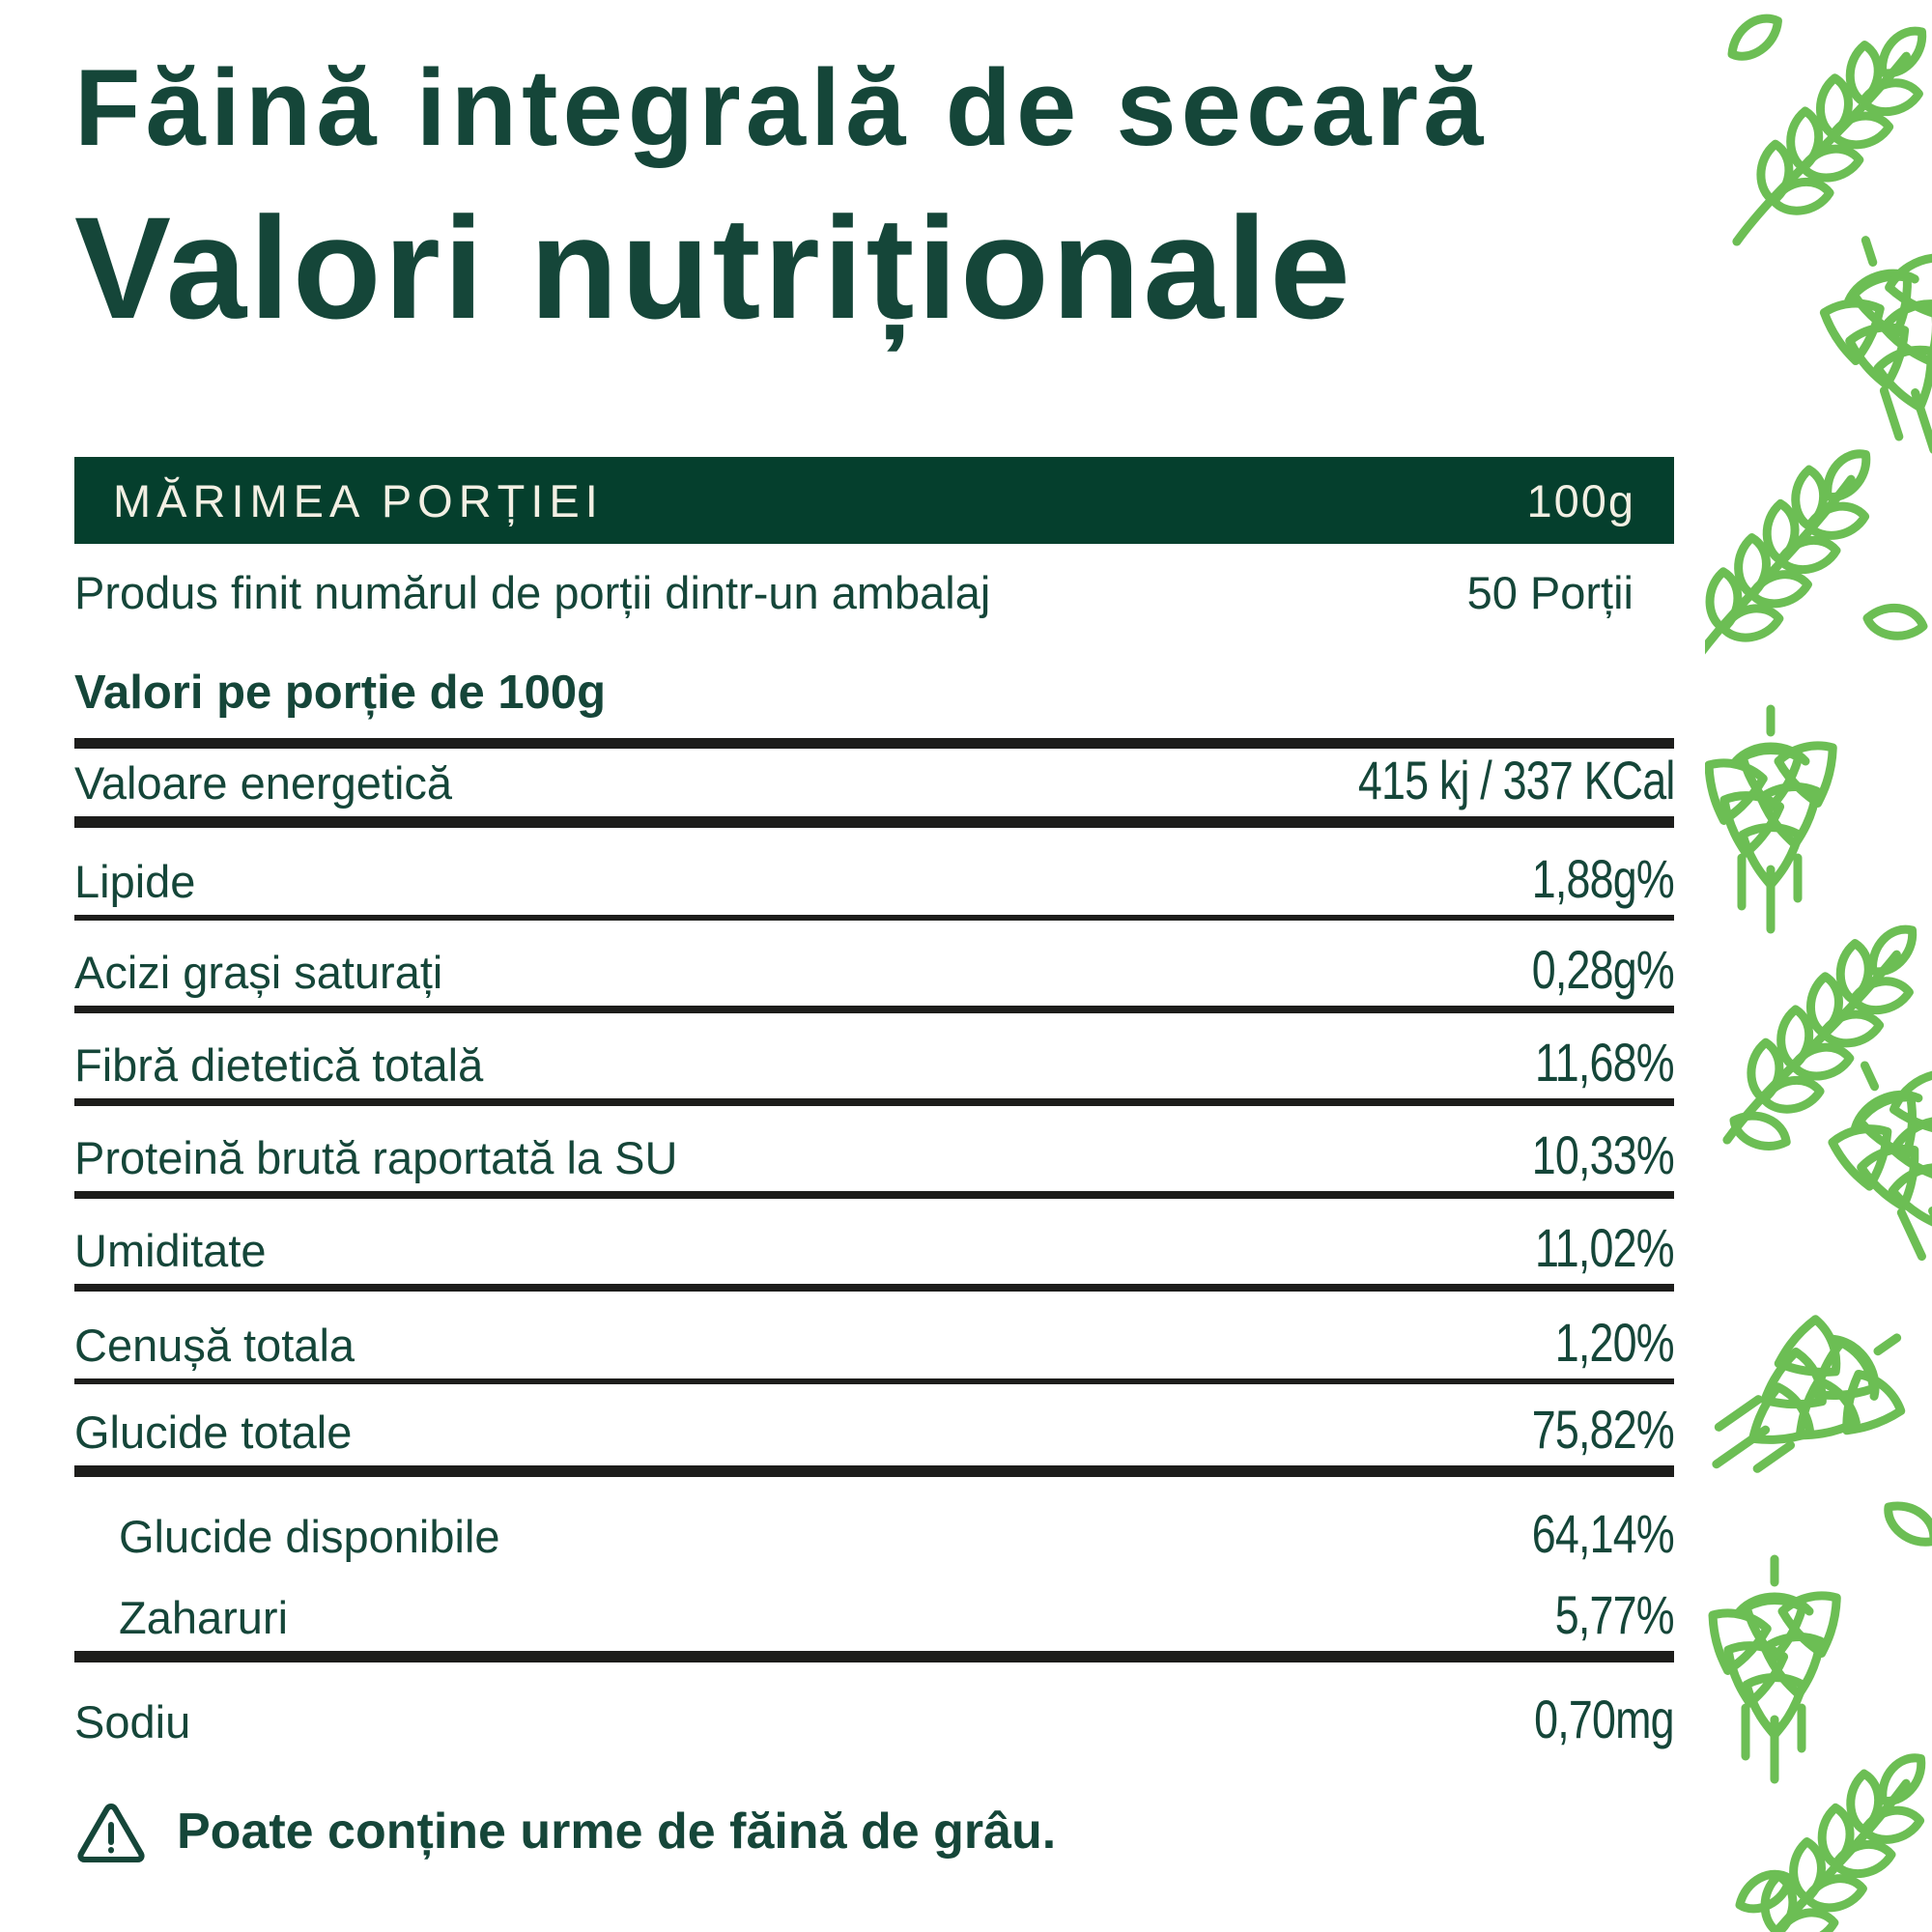 Image resolution: width=1932 pixels, height=1932 pixels. What do you see at coordinates (713, 267) in the screenshot?
I see `page-title: Valori nutriționale` at bounding box center [713, 267].